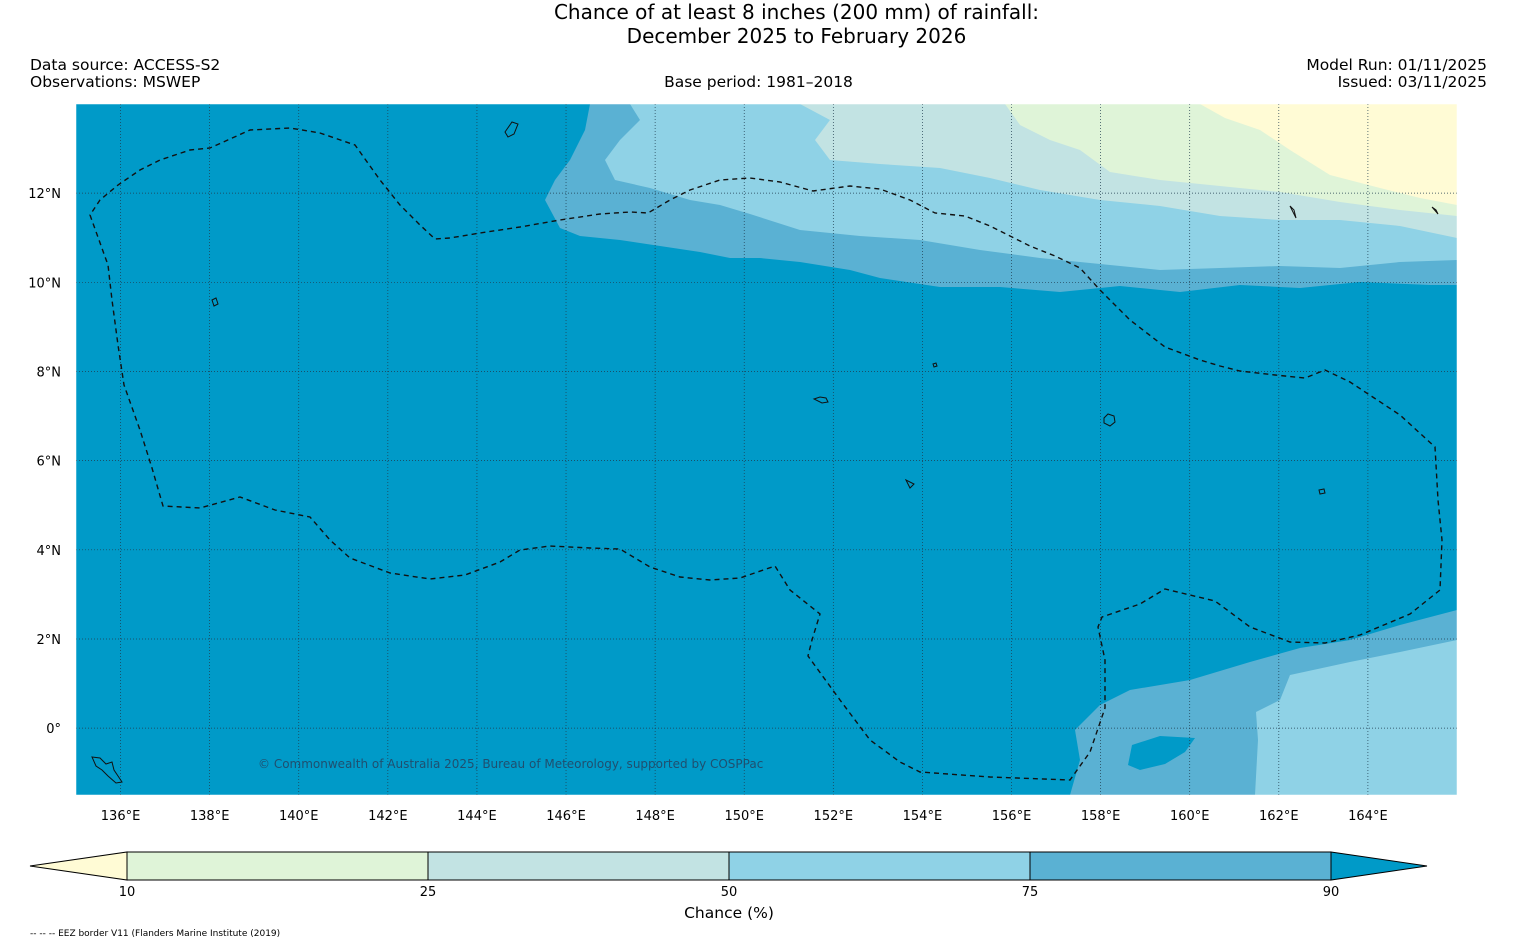 The width and height of the screenshot is (1517, 947). What do you see at coordinates (1368, 816) in the screenshot?
I see `longitude-label: 164°E` at bounding box center [1368, 816].